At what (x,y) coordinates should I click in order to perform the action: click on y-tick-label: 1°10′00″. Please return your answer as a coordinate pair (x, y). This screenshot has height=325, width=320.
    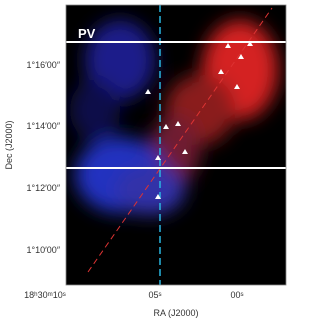
    Looking at the image, I should click on (44, 250).